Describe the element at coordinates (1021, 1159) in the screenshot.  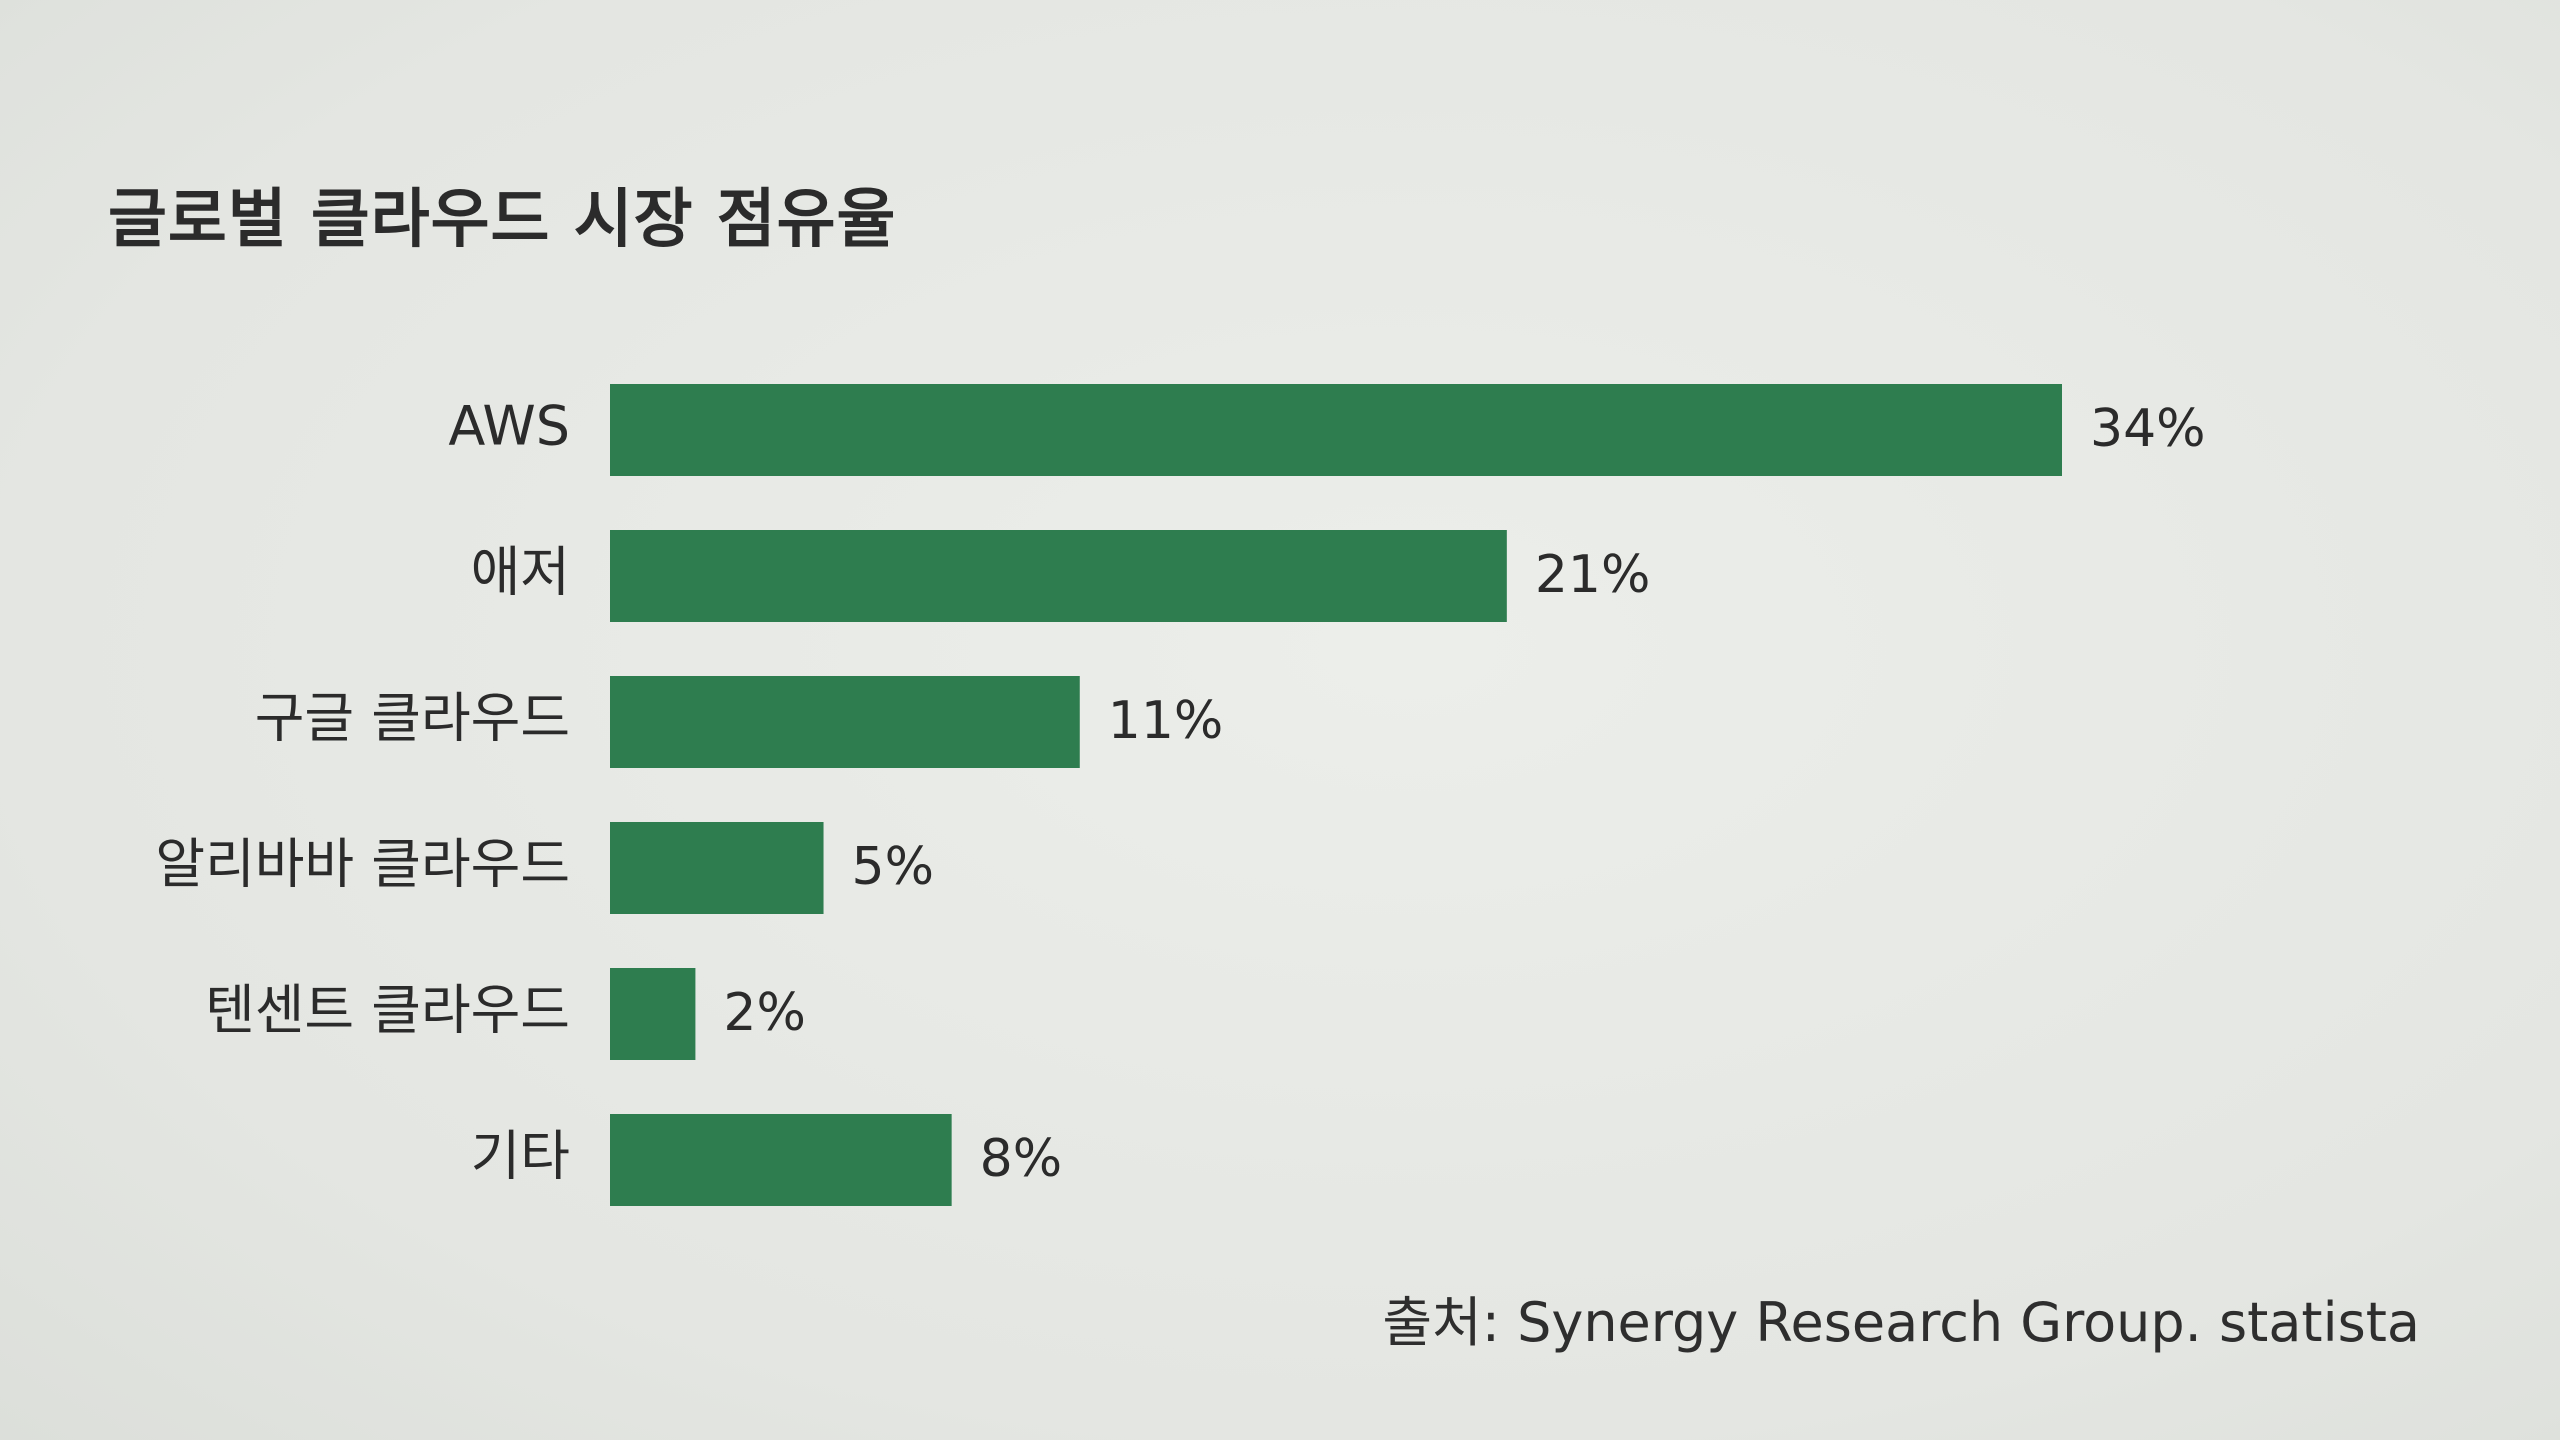
I see `value-label: 8%` at that location.